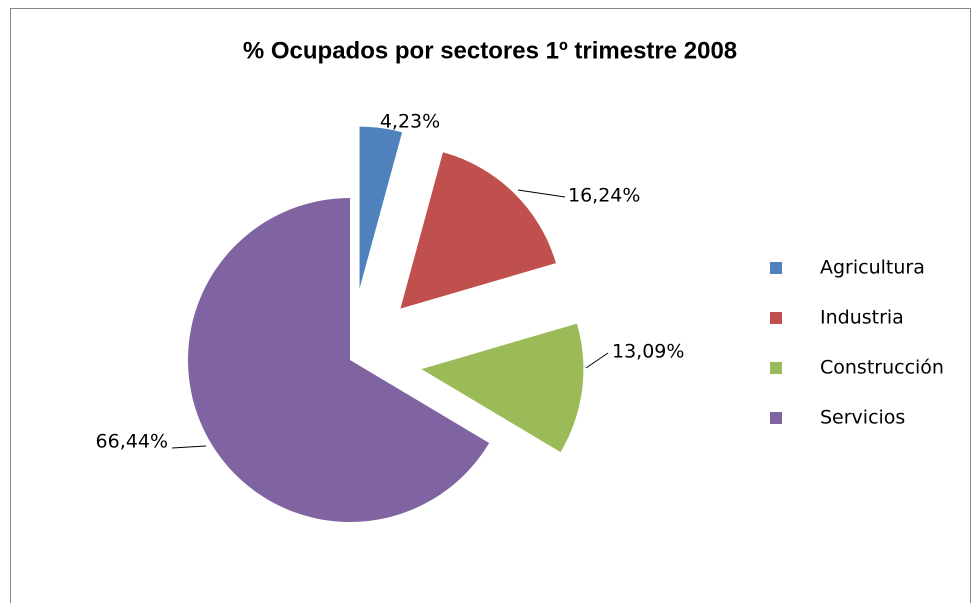 The image size is (980, 603). Describe the element at coordinates (132, 442) in the screenshot. I see `data-label: 66,44%` at that location.